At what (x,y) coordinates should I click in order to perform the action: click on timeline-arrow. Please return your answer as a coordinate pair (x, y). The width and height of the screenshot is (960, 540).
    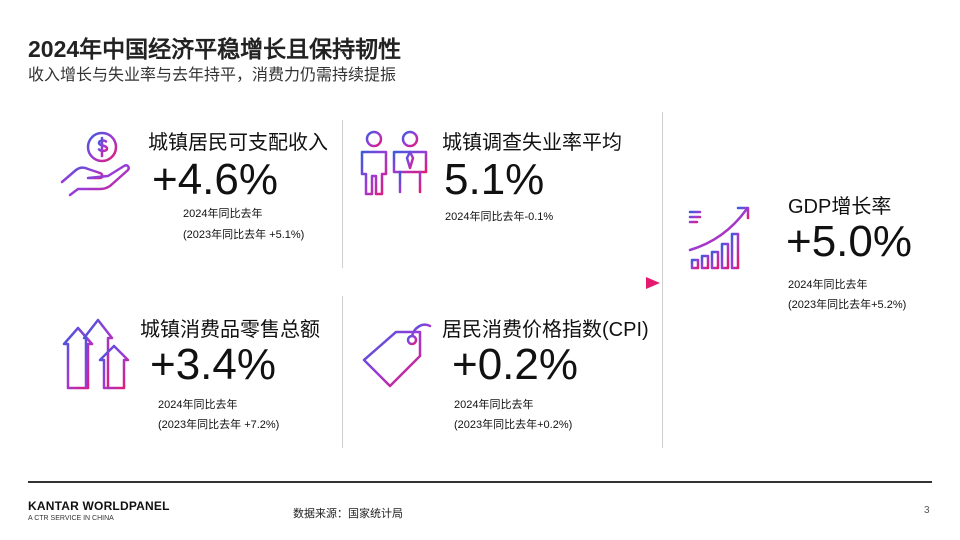
    Looking at the image, I should click on (351, 283).